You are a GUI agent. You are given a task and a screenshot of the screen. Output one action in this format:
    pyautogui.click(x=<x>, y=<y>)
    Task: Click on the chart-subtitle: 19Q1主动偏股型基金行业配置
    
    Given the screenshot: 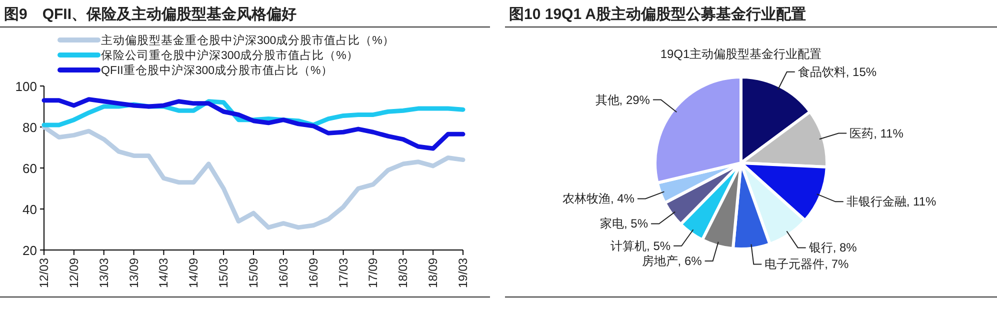 What is the action you would take?
    pyautogui.click(x=741, y=54)
    